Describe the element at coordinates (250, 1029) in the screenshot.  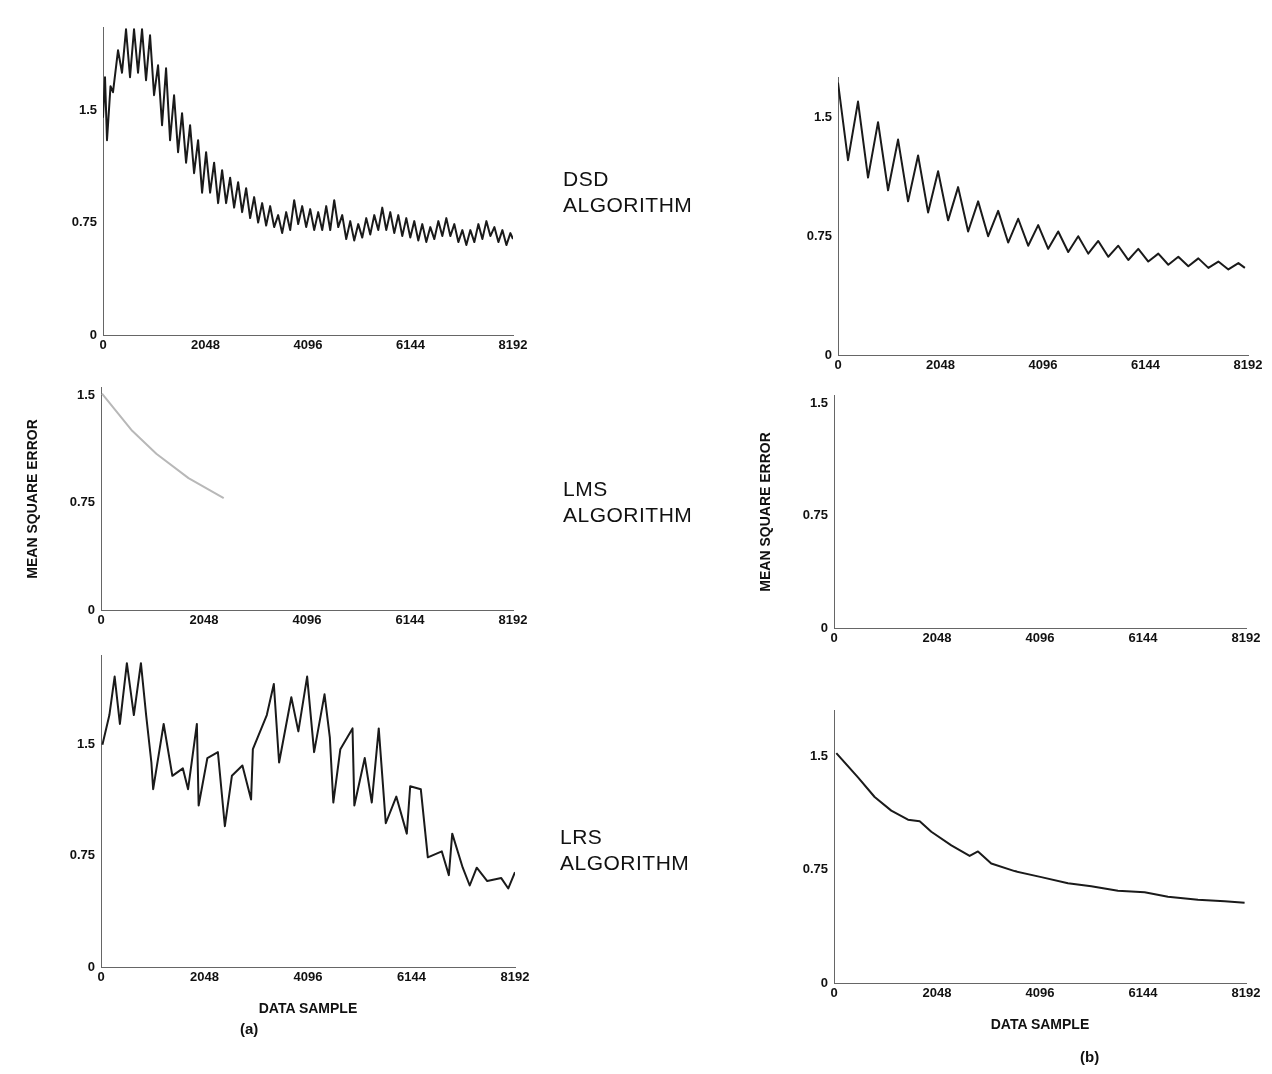
I see `text: (a)` at that location.